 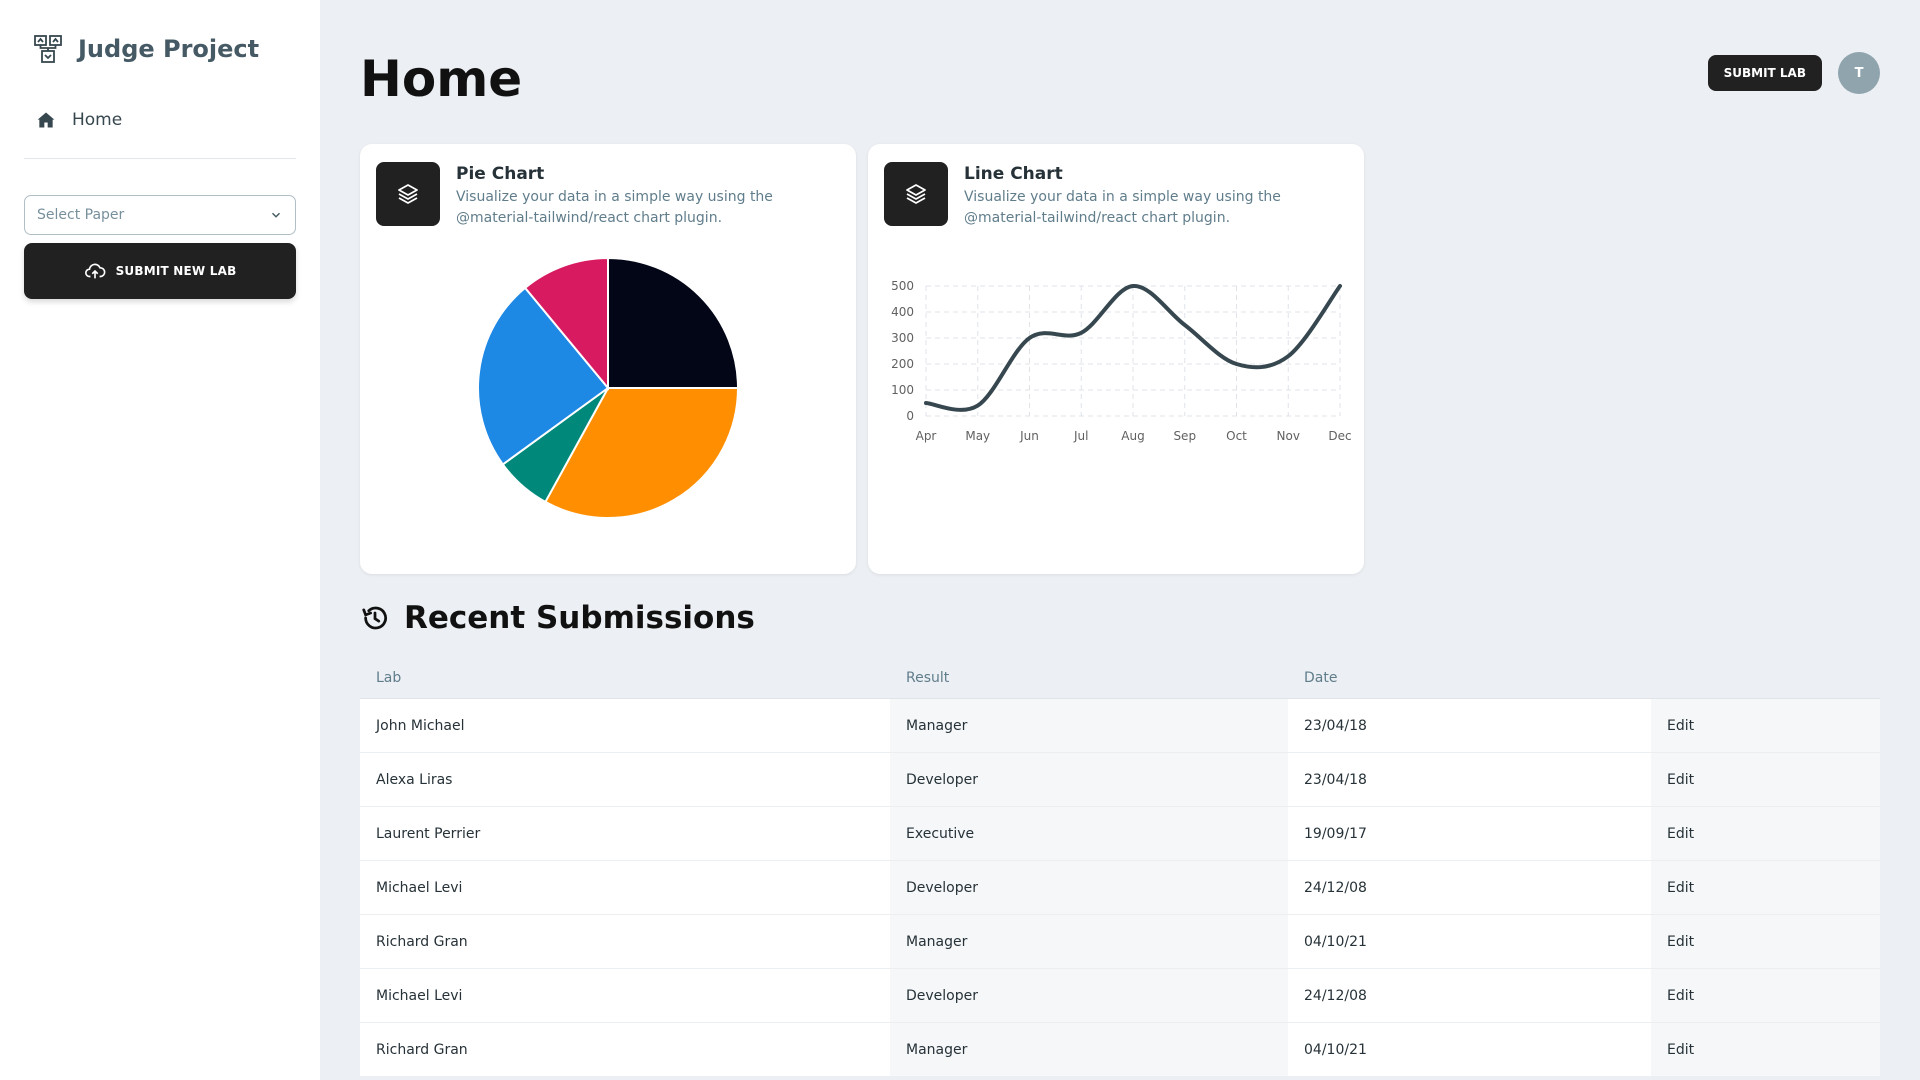 I want to click on nav-item-home: Home, so click(x=160, y=120).